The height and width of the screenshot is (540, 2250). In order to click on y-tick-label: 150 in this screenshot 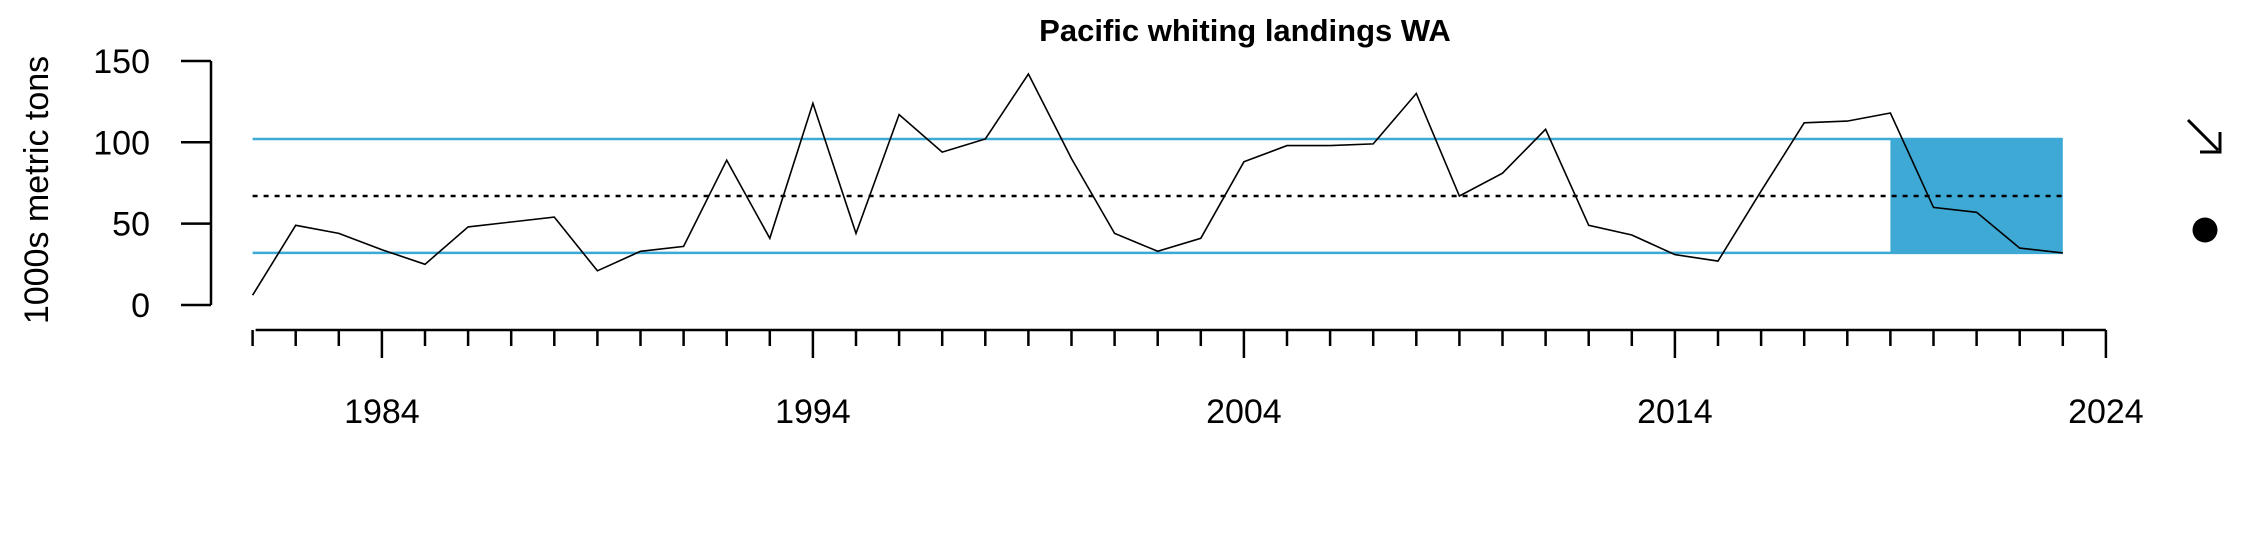, I will do `click(121, 62)`.